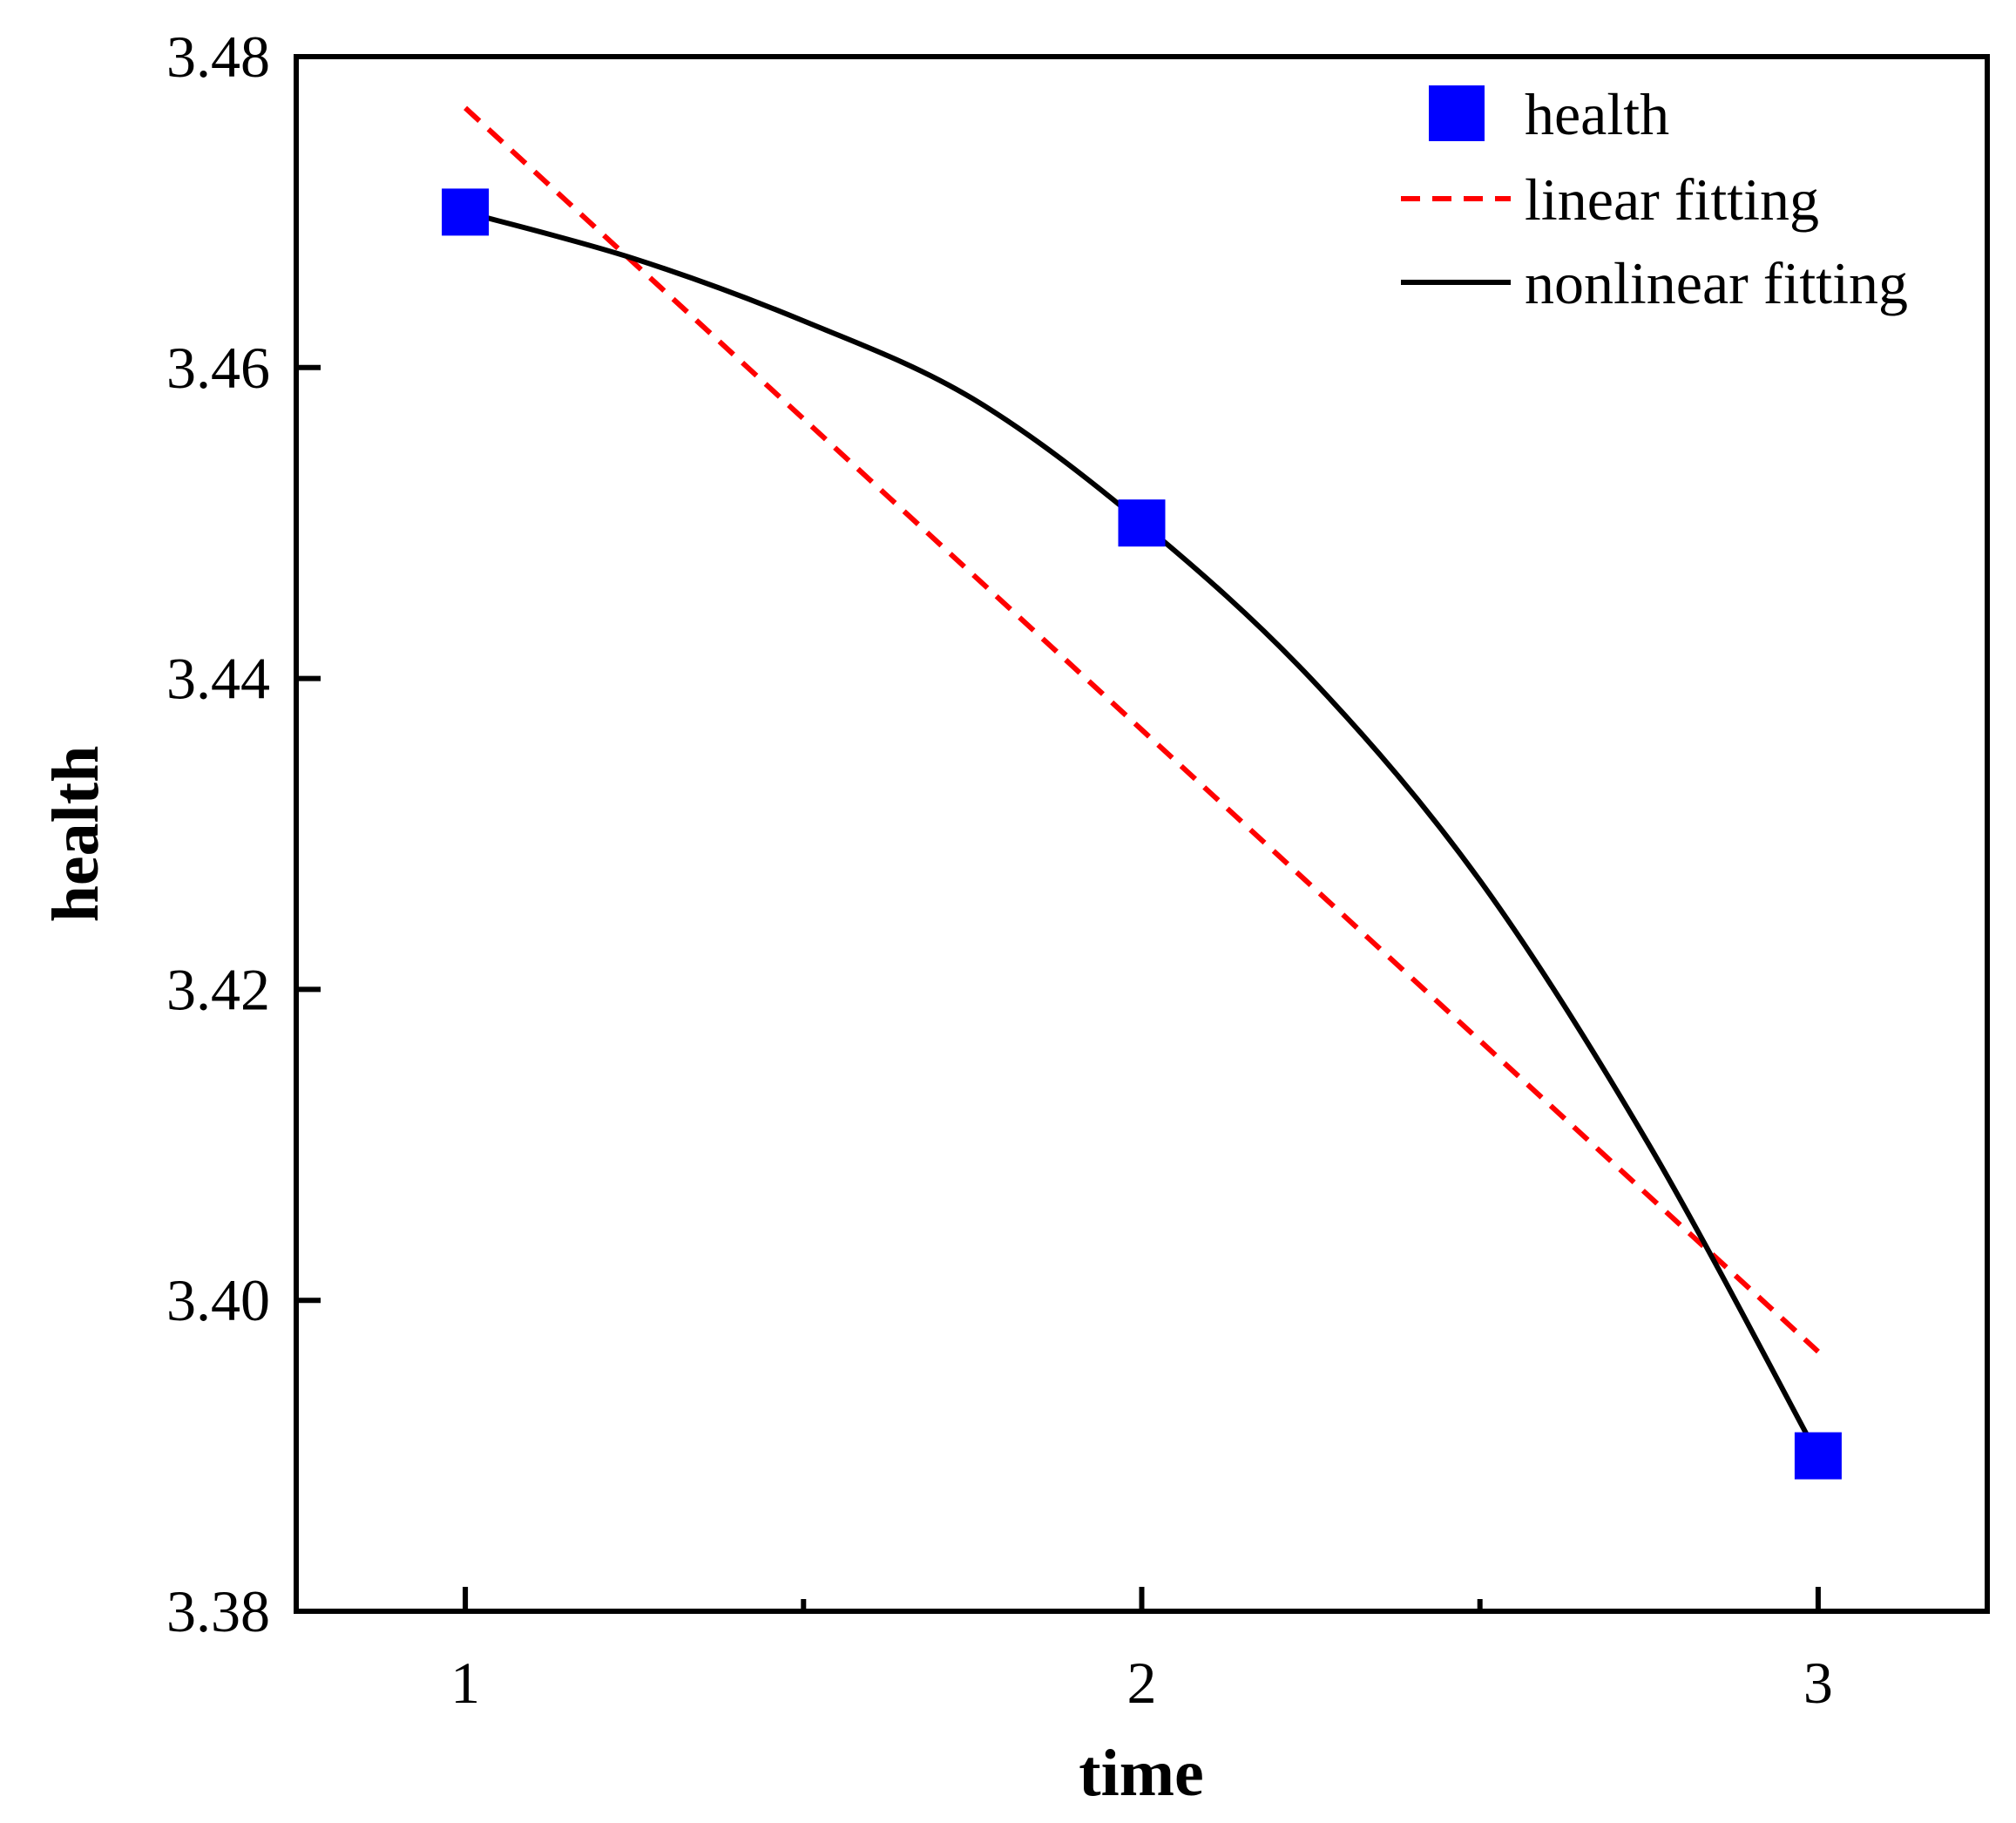 This screenshot has height=1823, width=2016. I want to click on y-axis-title: health, so click(75, 835).